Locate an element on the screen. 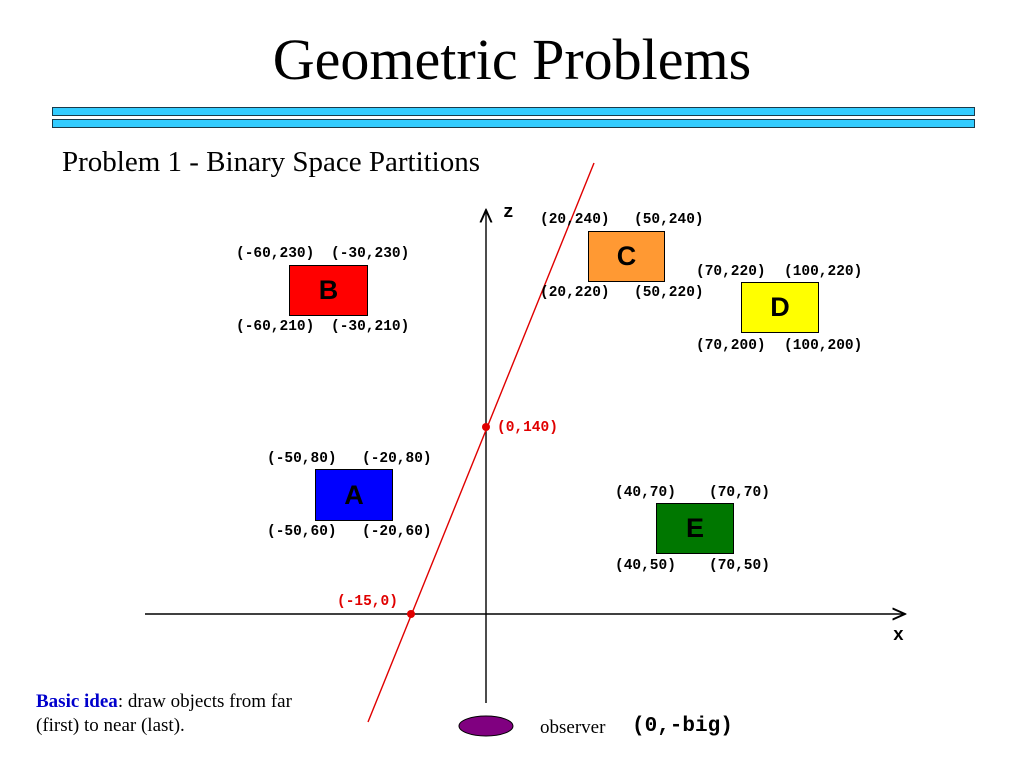  observer-icon is located at coordinates (486, 726).